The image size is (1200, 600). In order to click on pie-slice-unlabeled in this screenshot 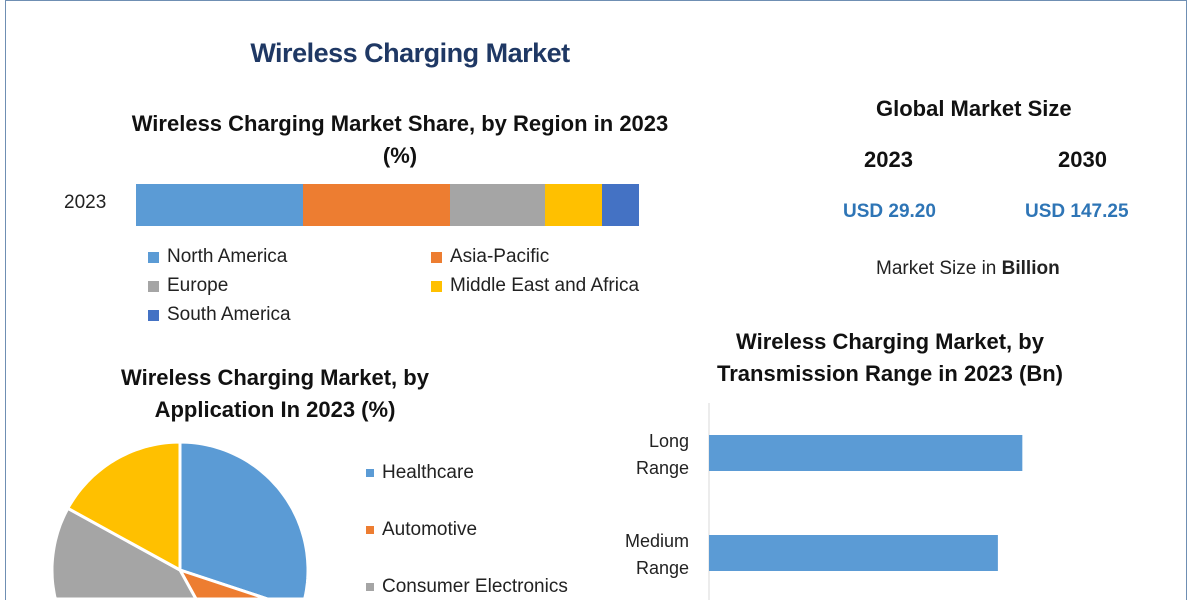, I will do `click(124, 506)`.